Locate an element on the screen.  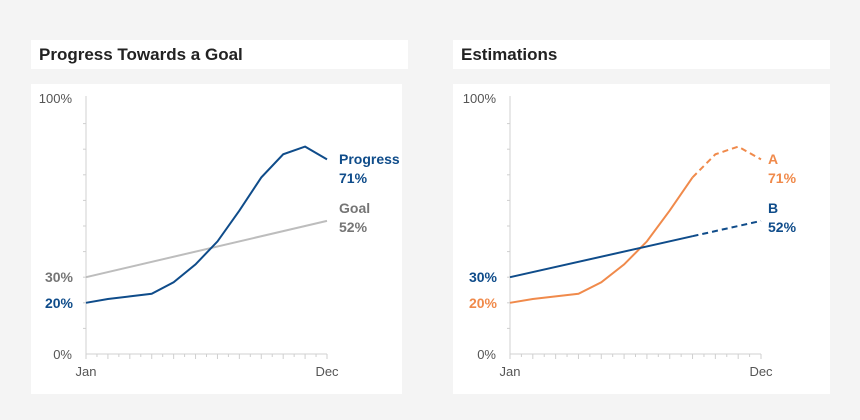
series-name-label-a: A is located at coordinates (773, 159).